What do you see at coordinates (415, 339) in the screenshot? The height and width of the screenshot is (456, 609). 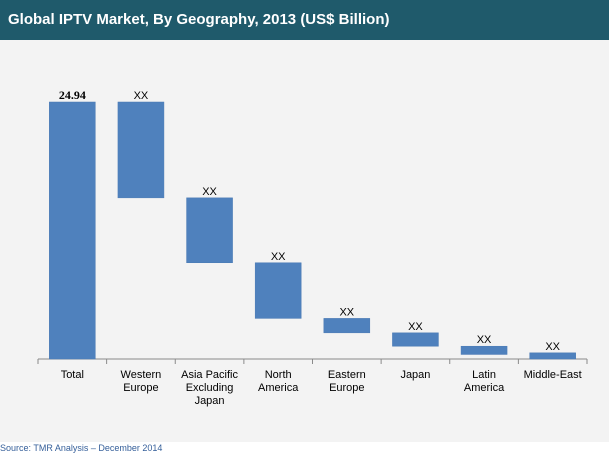 I see `bar-japan` at bounding box center [415, 339].